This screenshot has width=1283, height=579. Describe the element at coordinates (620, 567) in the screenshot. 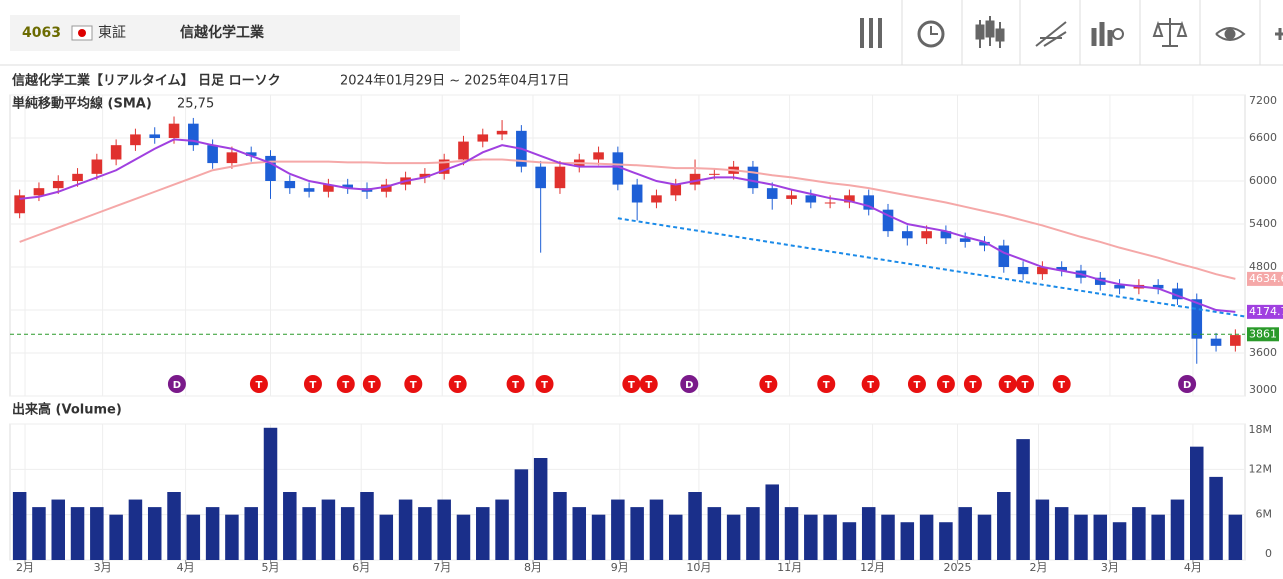

I see `x-tick-label: 9月` at that location.